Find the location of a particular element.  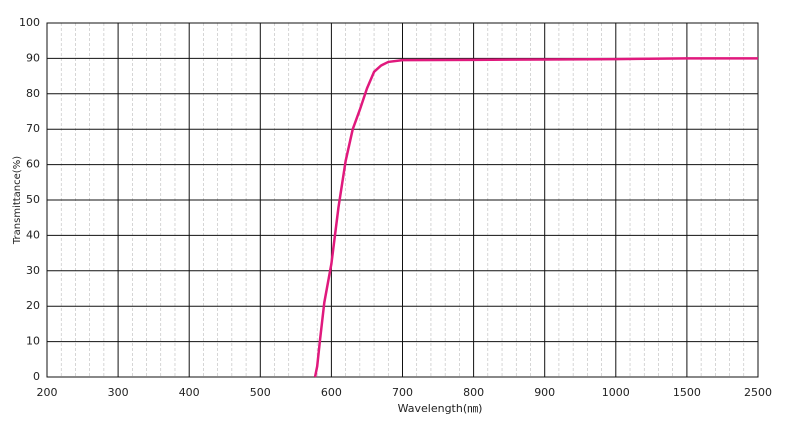

y-tick-label: 60 is located at coordinates (33, 164).